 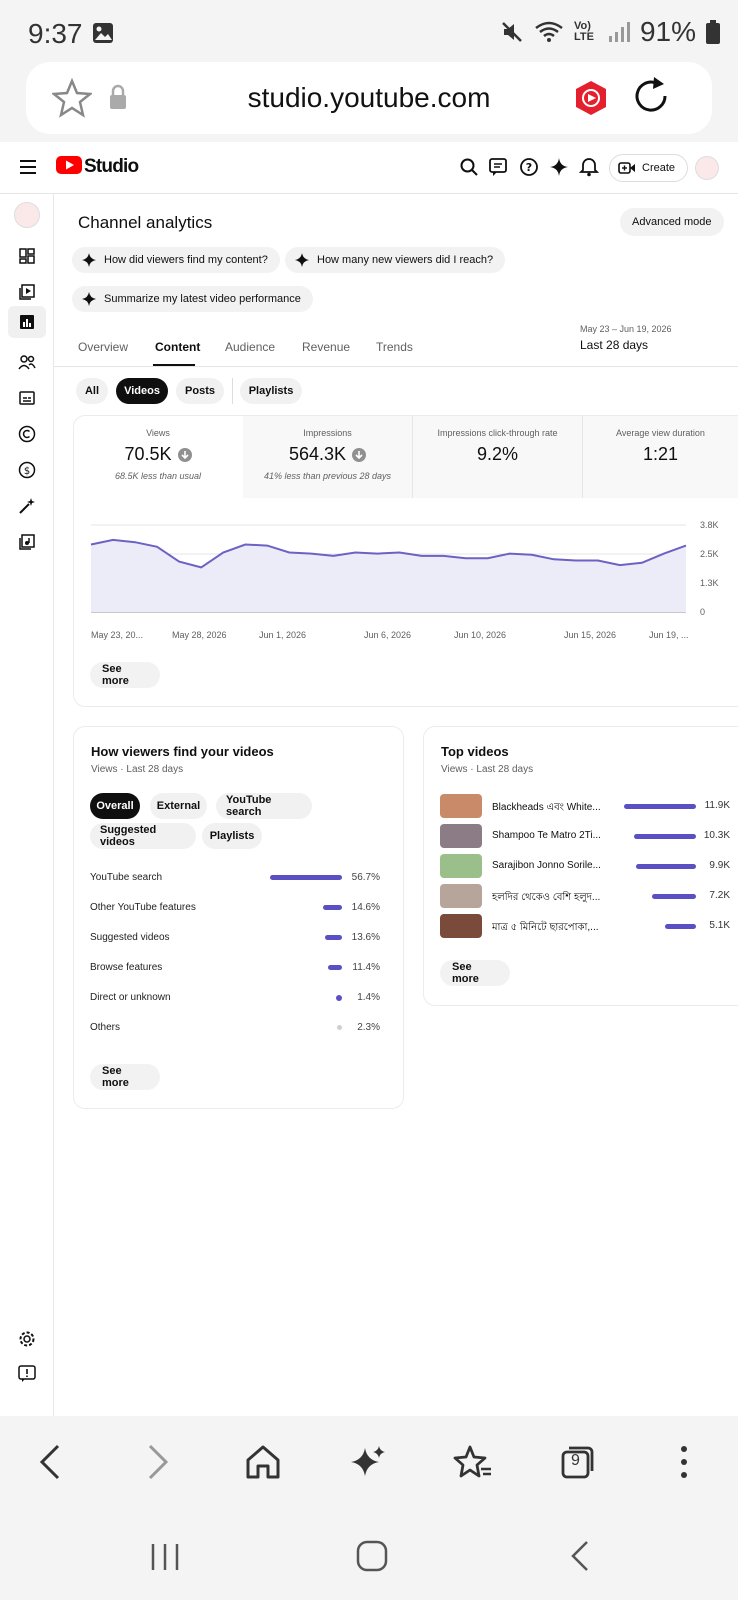 What do you see at coordinates (103, 347) in the screenshot?
I see `tab-overview: Overview` at bounding box center [103, 347].